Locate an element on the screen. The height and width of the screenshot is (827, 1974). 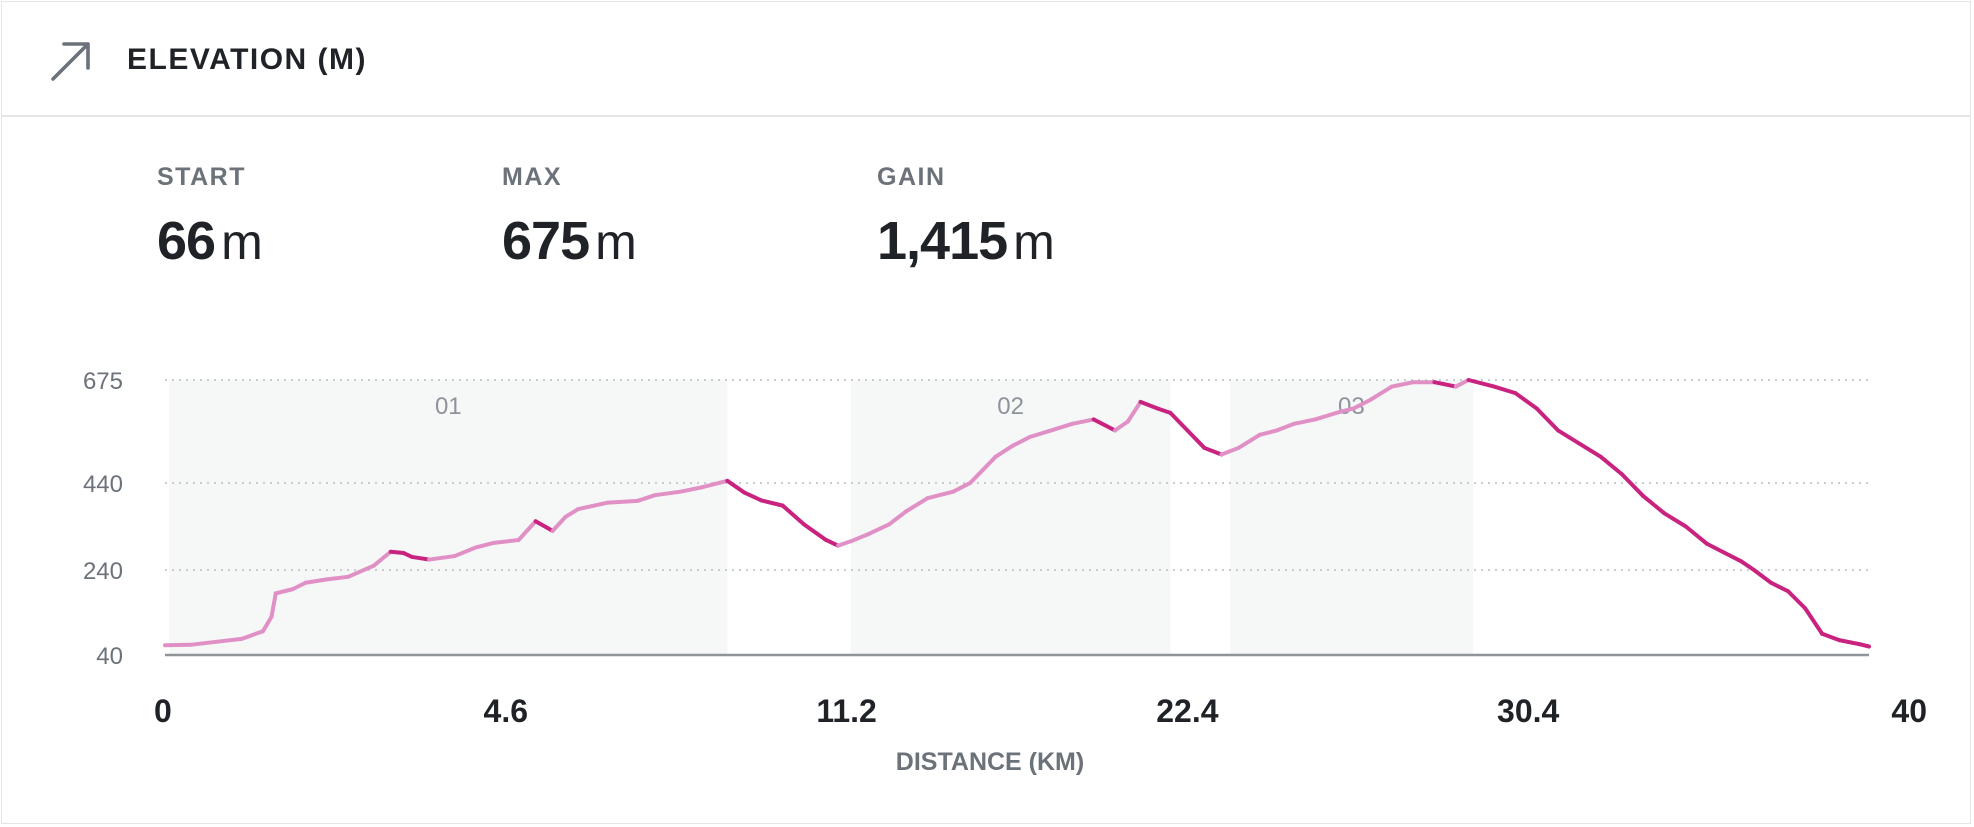
stat-label: START is located at coordinates (201, 177).